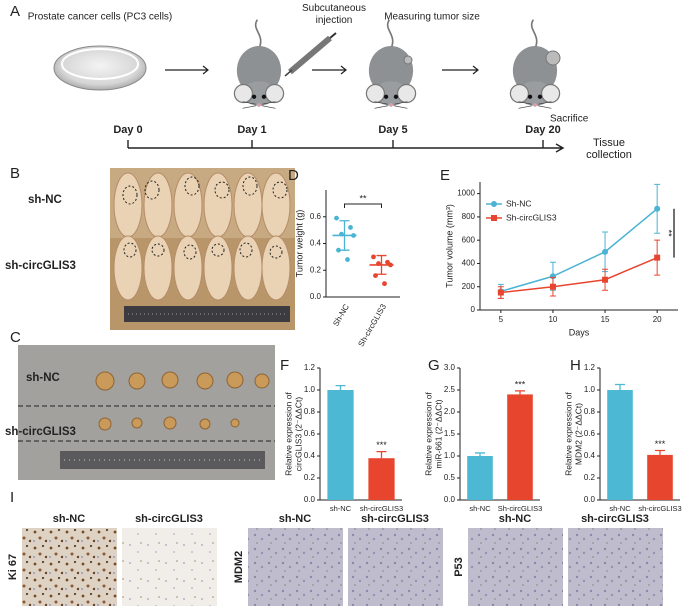 The height and width of the screenshot is (612, 685). I want to click on panel-label: E, so click(445, 175).